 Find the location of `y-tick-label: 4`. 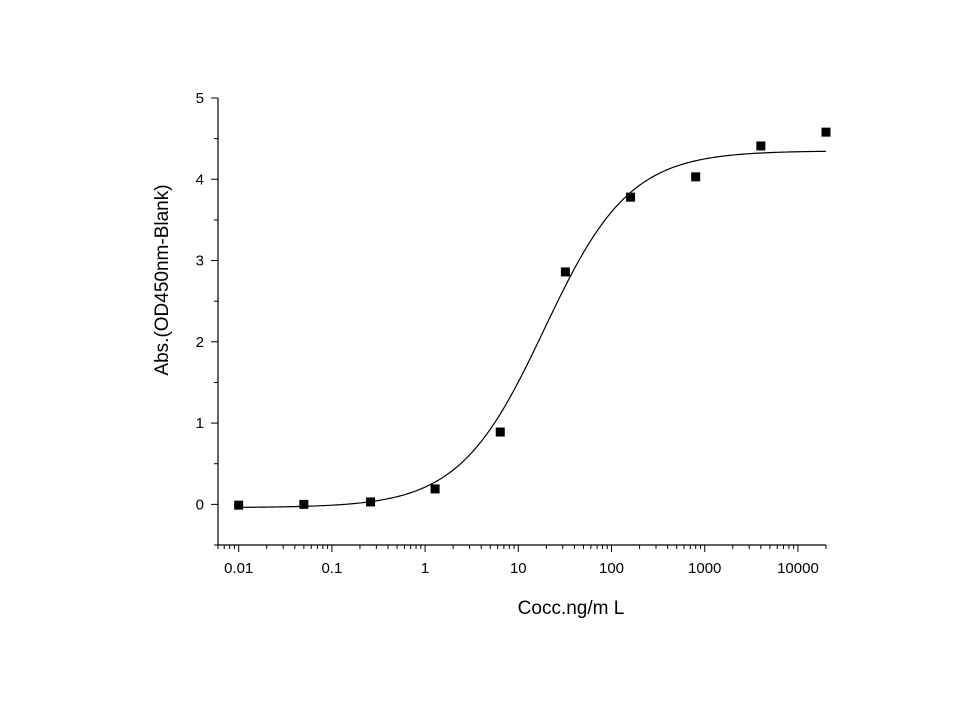

y-tick-label: 4 is located at coordinates (200, 179).